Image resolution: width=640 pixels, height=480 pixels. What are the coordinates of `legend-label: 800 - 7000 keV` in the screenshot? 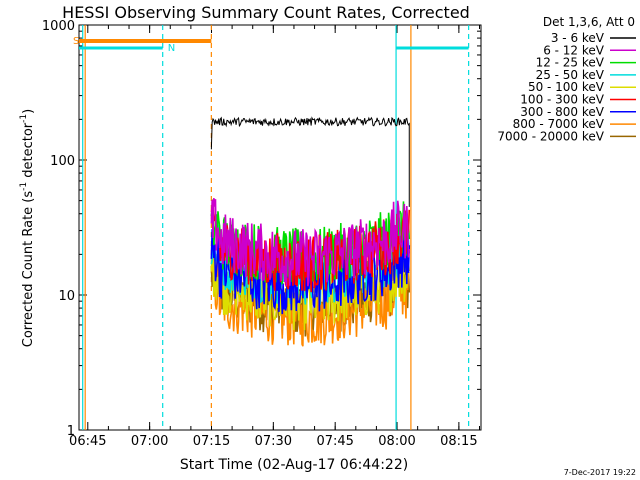 It's located at (559, 124).